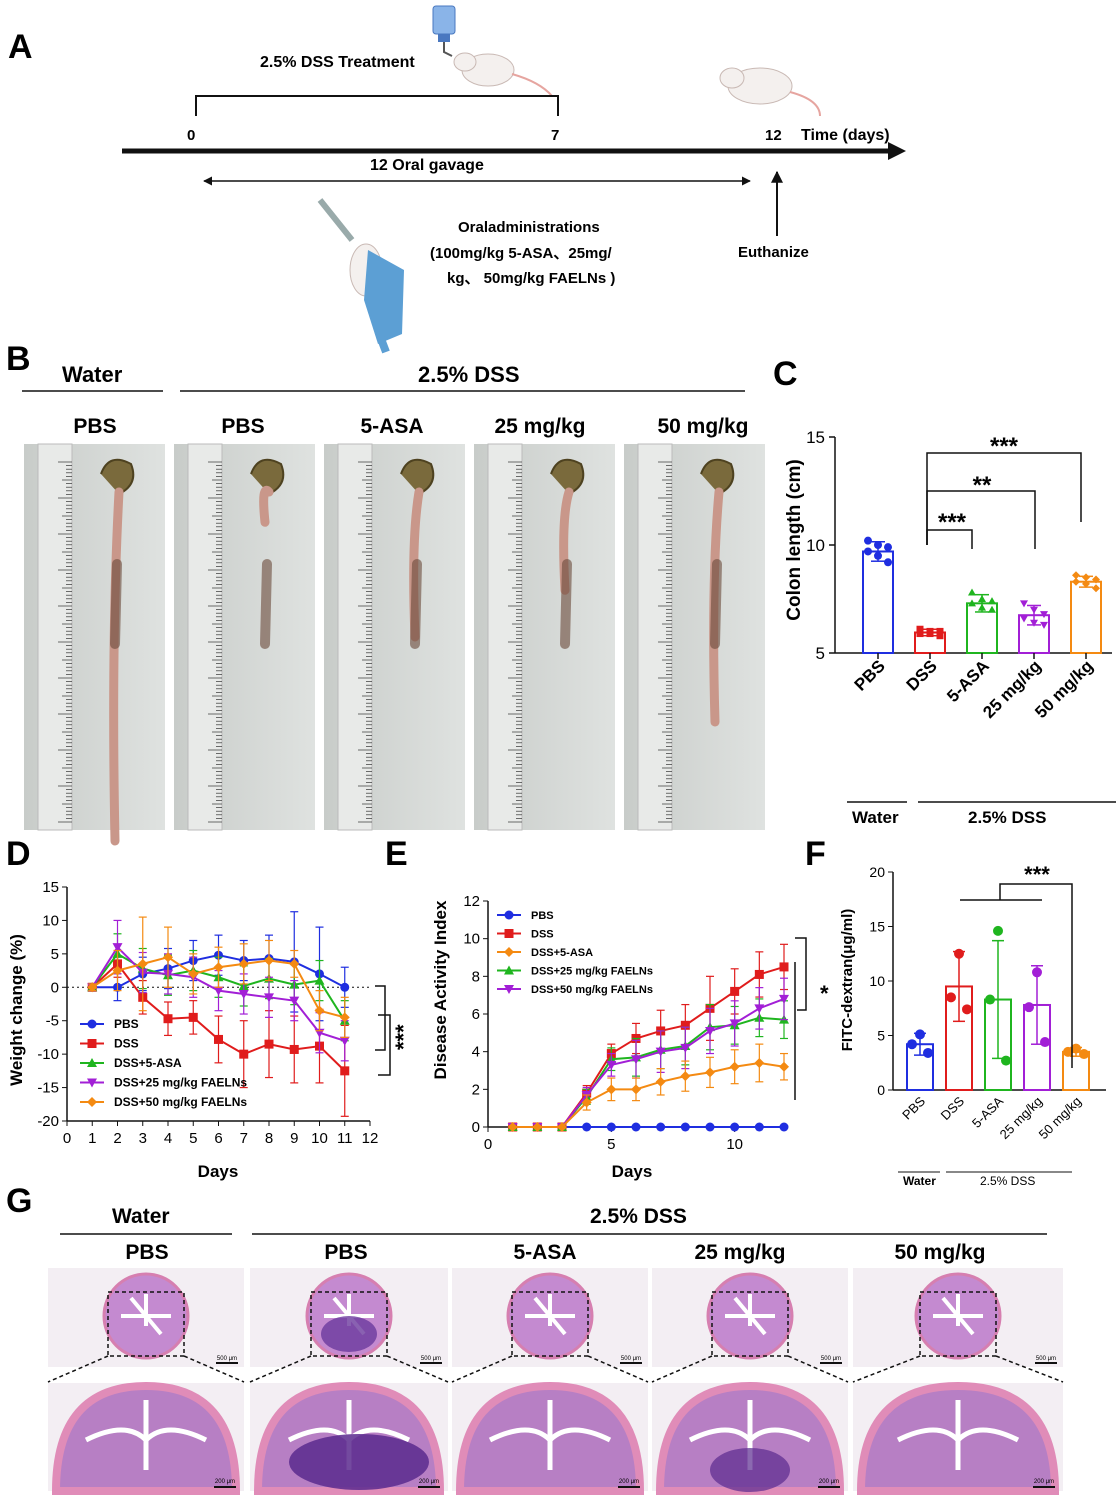  Describe the element at coordinates (881, 1090) in the screenshot. I see `f-ytick-label: 0` at that location.